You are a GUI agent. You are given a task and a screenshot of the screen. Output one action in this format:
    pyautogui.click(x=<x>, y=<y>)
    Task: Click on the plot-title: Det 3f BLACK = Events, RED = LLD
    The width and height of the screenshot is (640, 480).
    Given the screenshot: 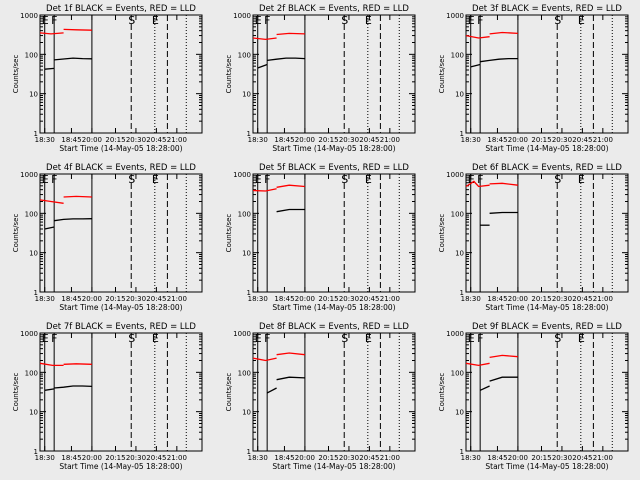 What is the action you would take?
    pyautogui.click(x=547, y=9)
    